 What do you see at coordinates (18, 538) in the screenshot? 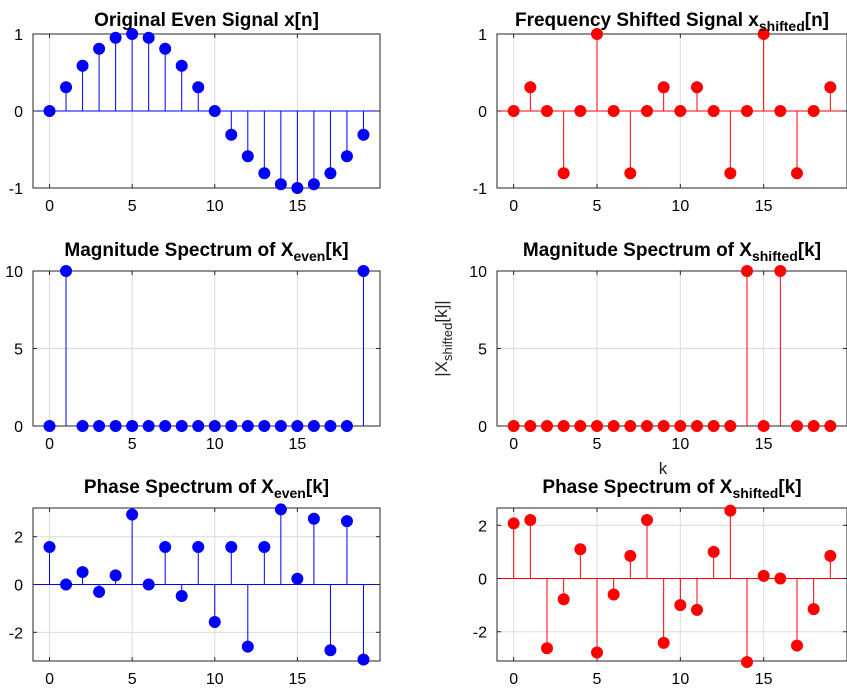
I see `y-tick-label: 2` at bounding box center [18, 538].